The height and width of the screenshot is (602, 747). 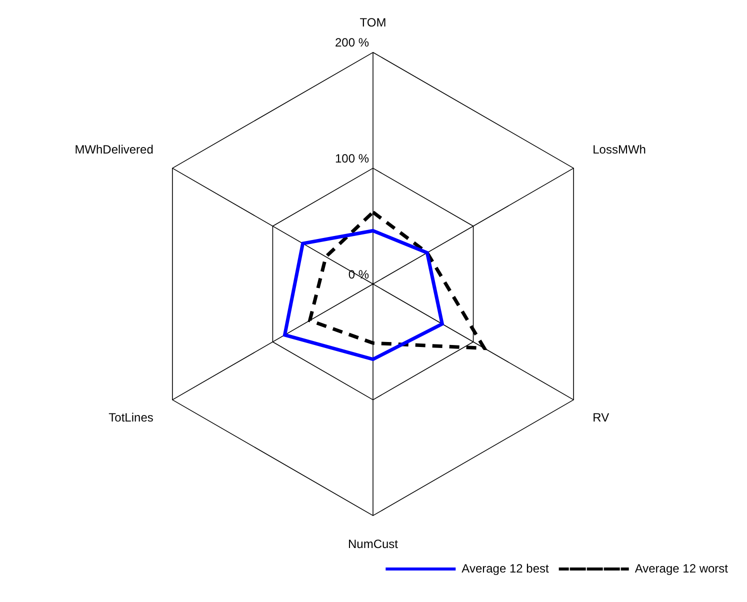 What do you see at coordinates (373, 544) in the screenshot?
I see `spoke-label: NumCust` at bounding box center [373, 544].